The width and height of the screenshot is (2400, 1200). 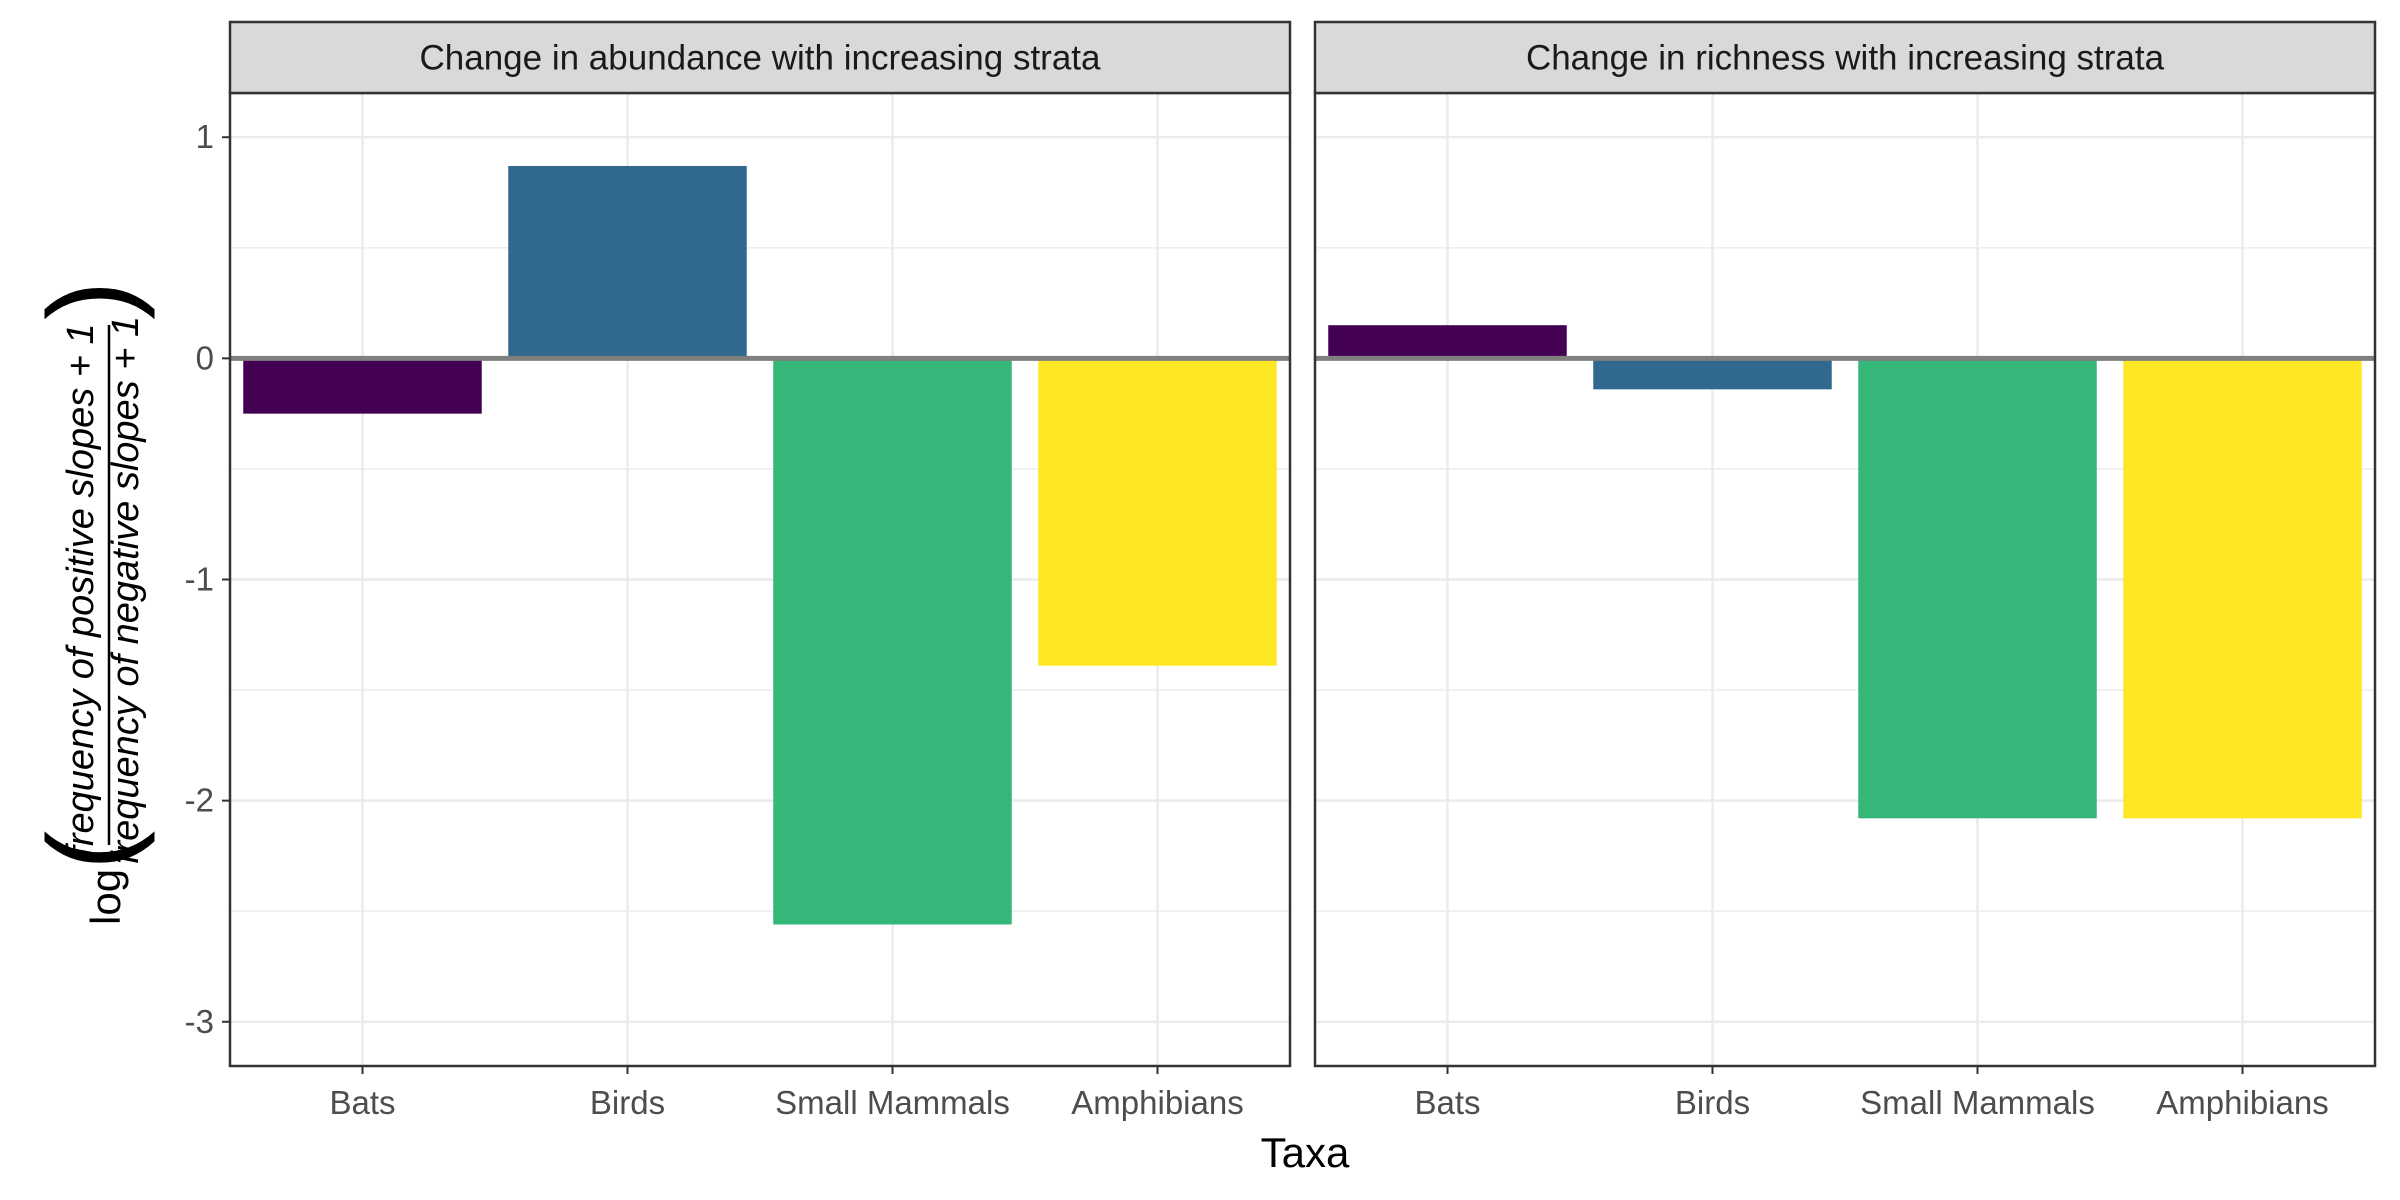 What do you see at coordinates (105, 897) in the screenshot?
I see `y-axis-title-log: log` at bounding box center [105, 897].